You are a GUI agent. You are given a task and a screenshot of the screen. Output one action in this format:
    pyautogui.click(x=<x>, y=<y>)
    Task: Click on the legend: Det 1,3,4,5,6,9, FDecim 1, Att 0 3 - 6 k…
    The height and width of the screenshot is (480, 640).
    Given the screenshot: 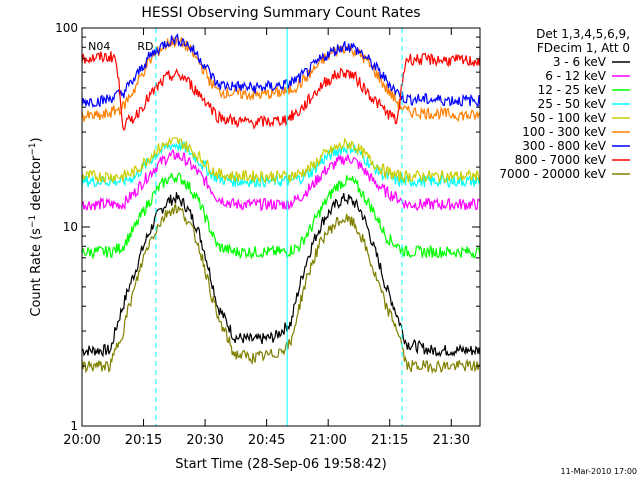 What is the action you would take?
    pyautogui.click(x=564, y=104)
    